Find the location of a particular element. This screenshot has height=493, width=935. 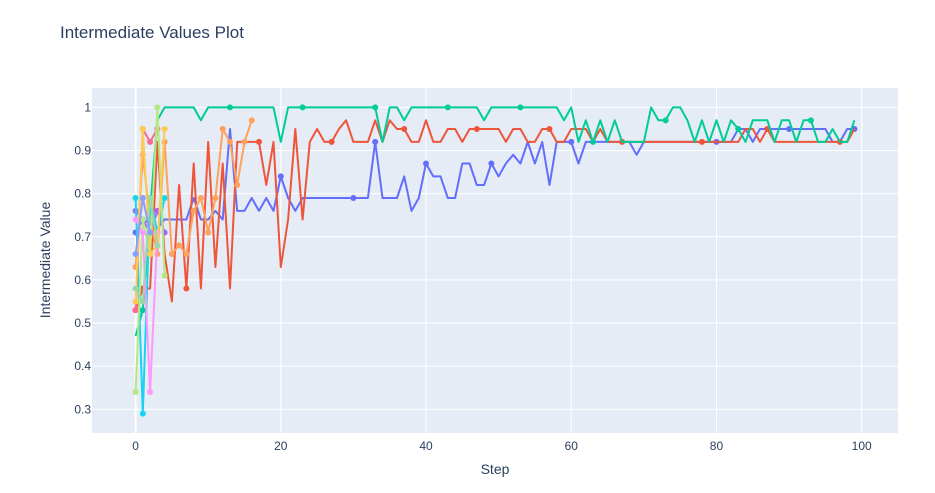

y-tick-label: 0.9 is located at coordinates (82, 151).